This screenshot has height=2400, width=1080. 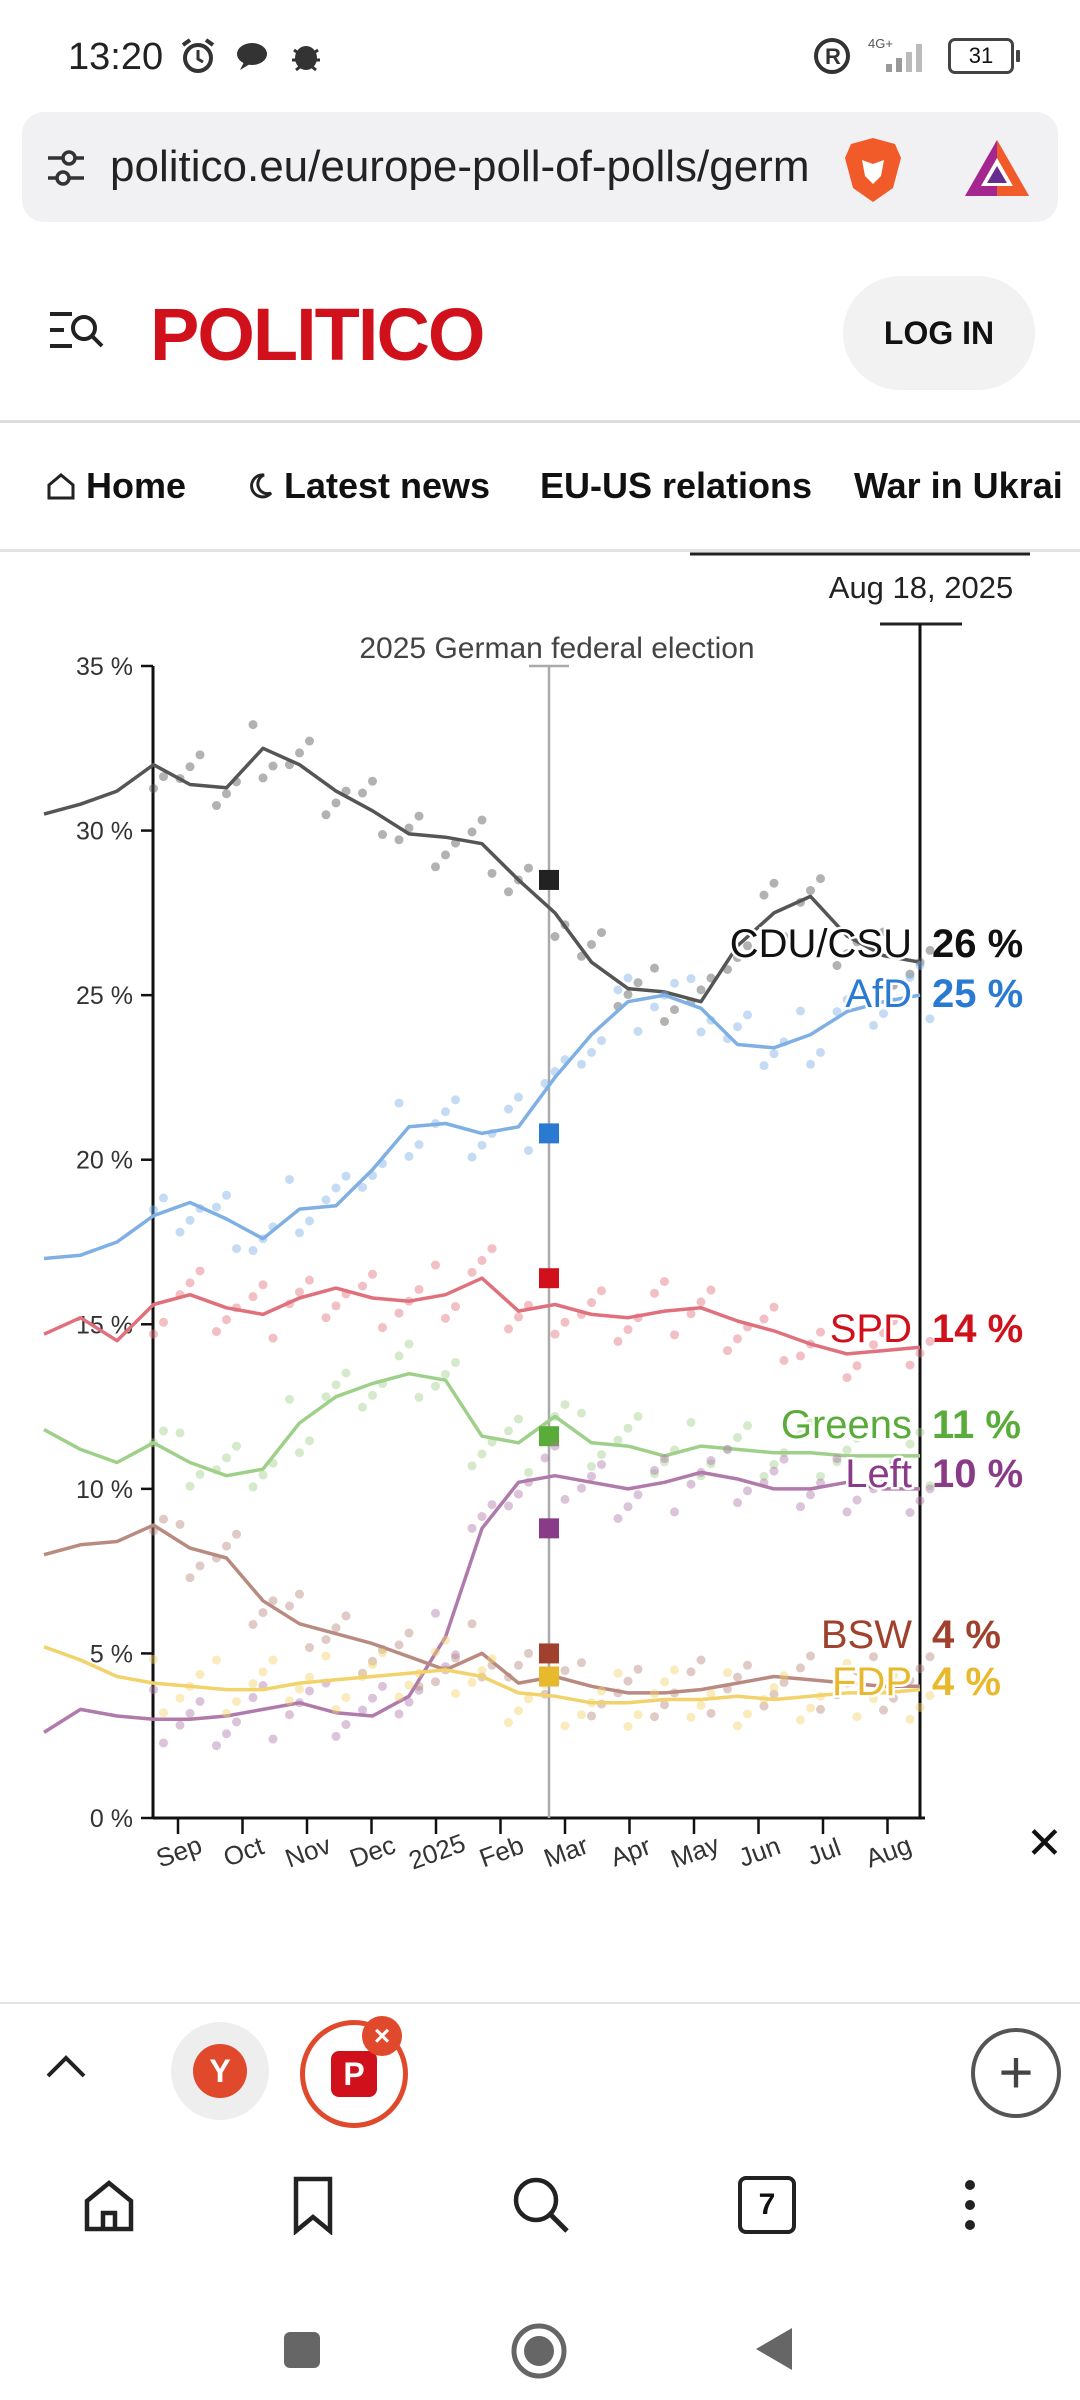 I want to click on close-chart-icon: ✕, so click(x=1044, y=1843).